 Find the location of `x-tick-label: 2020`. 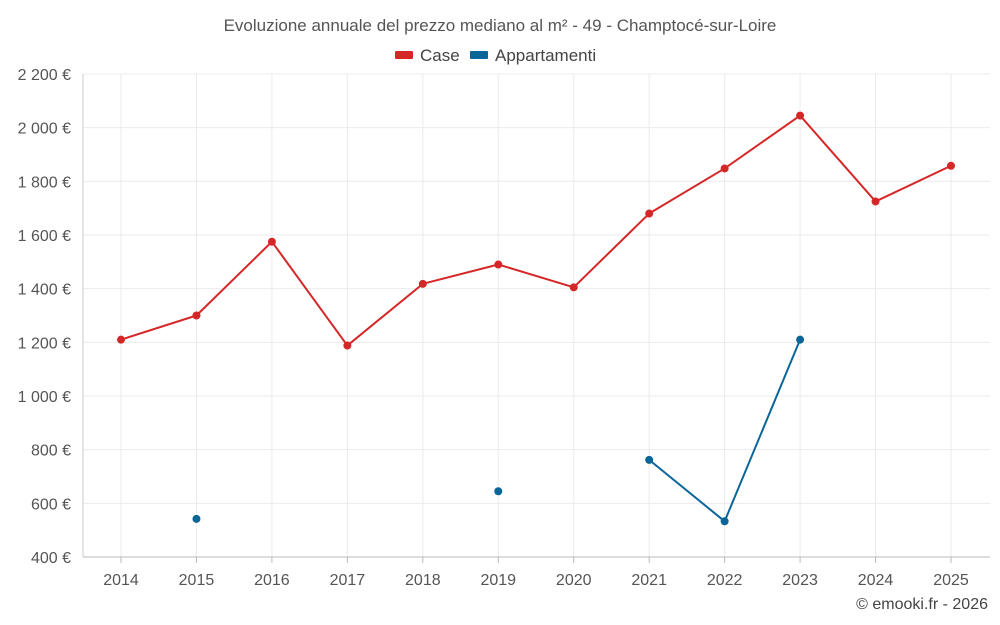

x-tick-label: 2020 is located at coordinates (574, 580).